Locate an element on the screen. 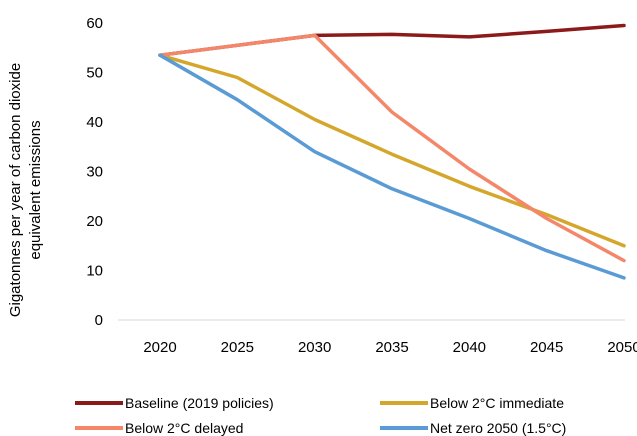 Image resolution: width=637 pixels, height=436 pixels. y-tick-label: 30 is located at coordinates (94, 172).